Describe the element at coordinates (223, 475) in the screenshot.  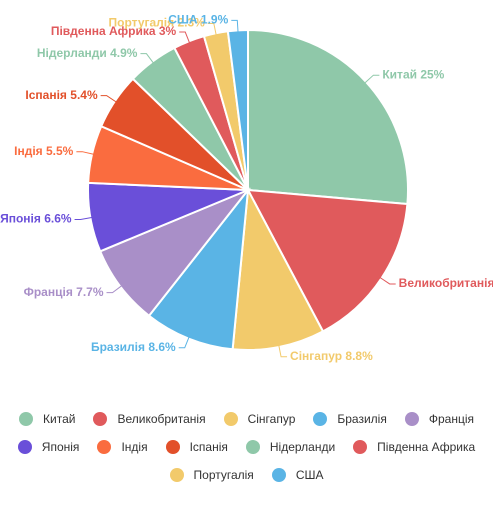
I see `legend-label: Португалія` at that location.